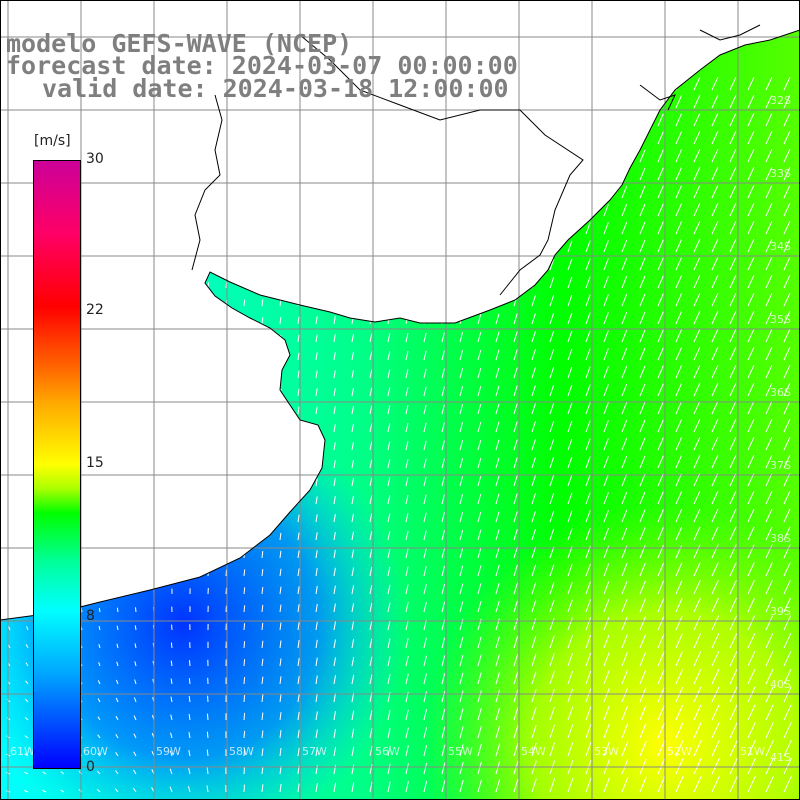  What do you see at coordinates (52, 141) in the screenshot?
I see `colorbar-unit: [m/s]` at bounding box center [52, 141].